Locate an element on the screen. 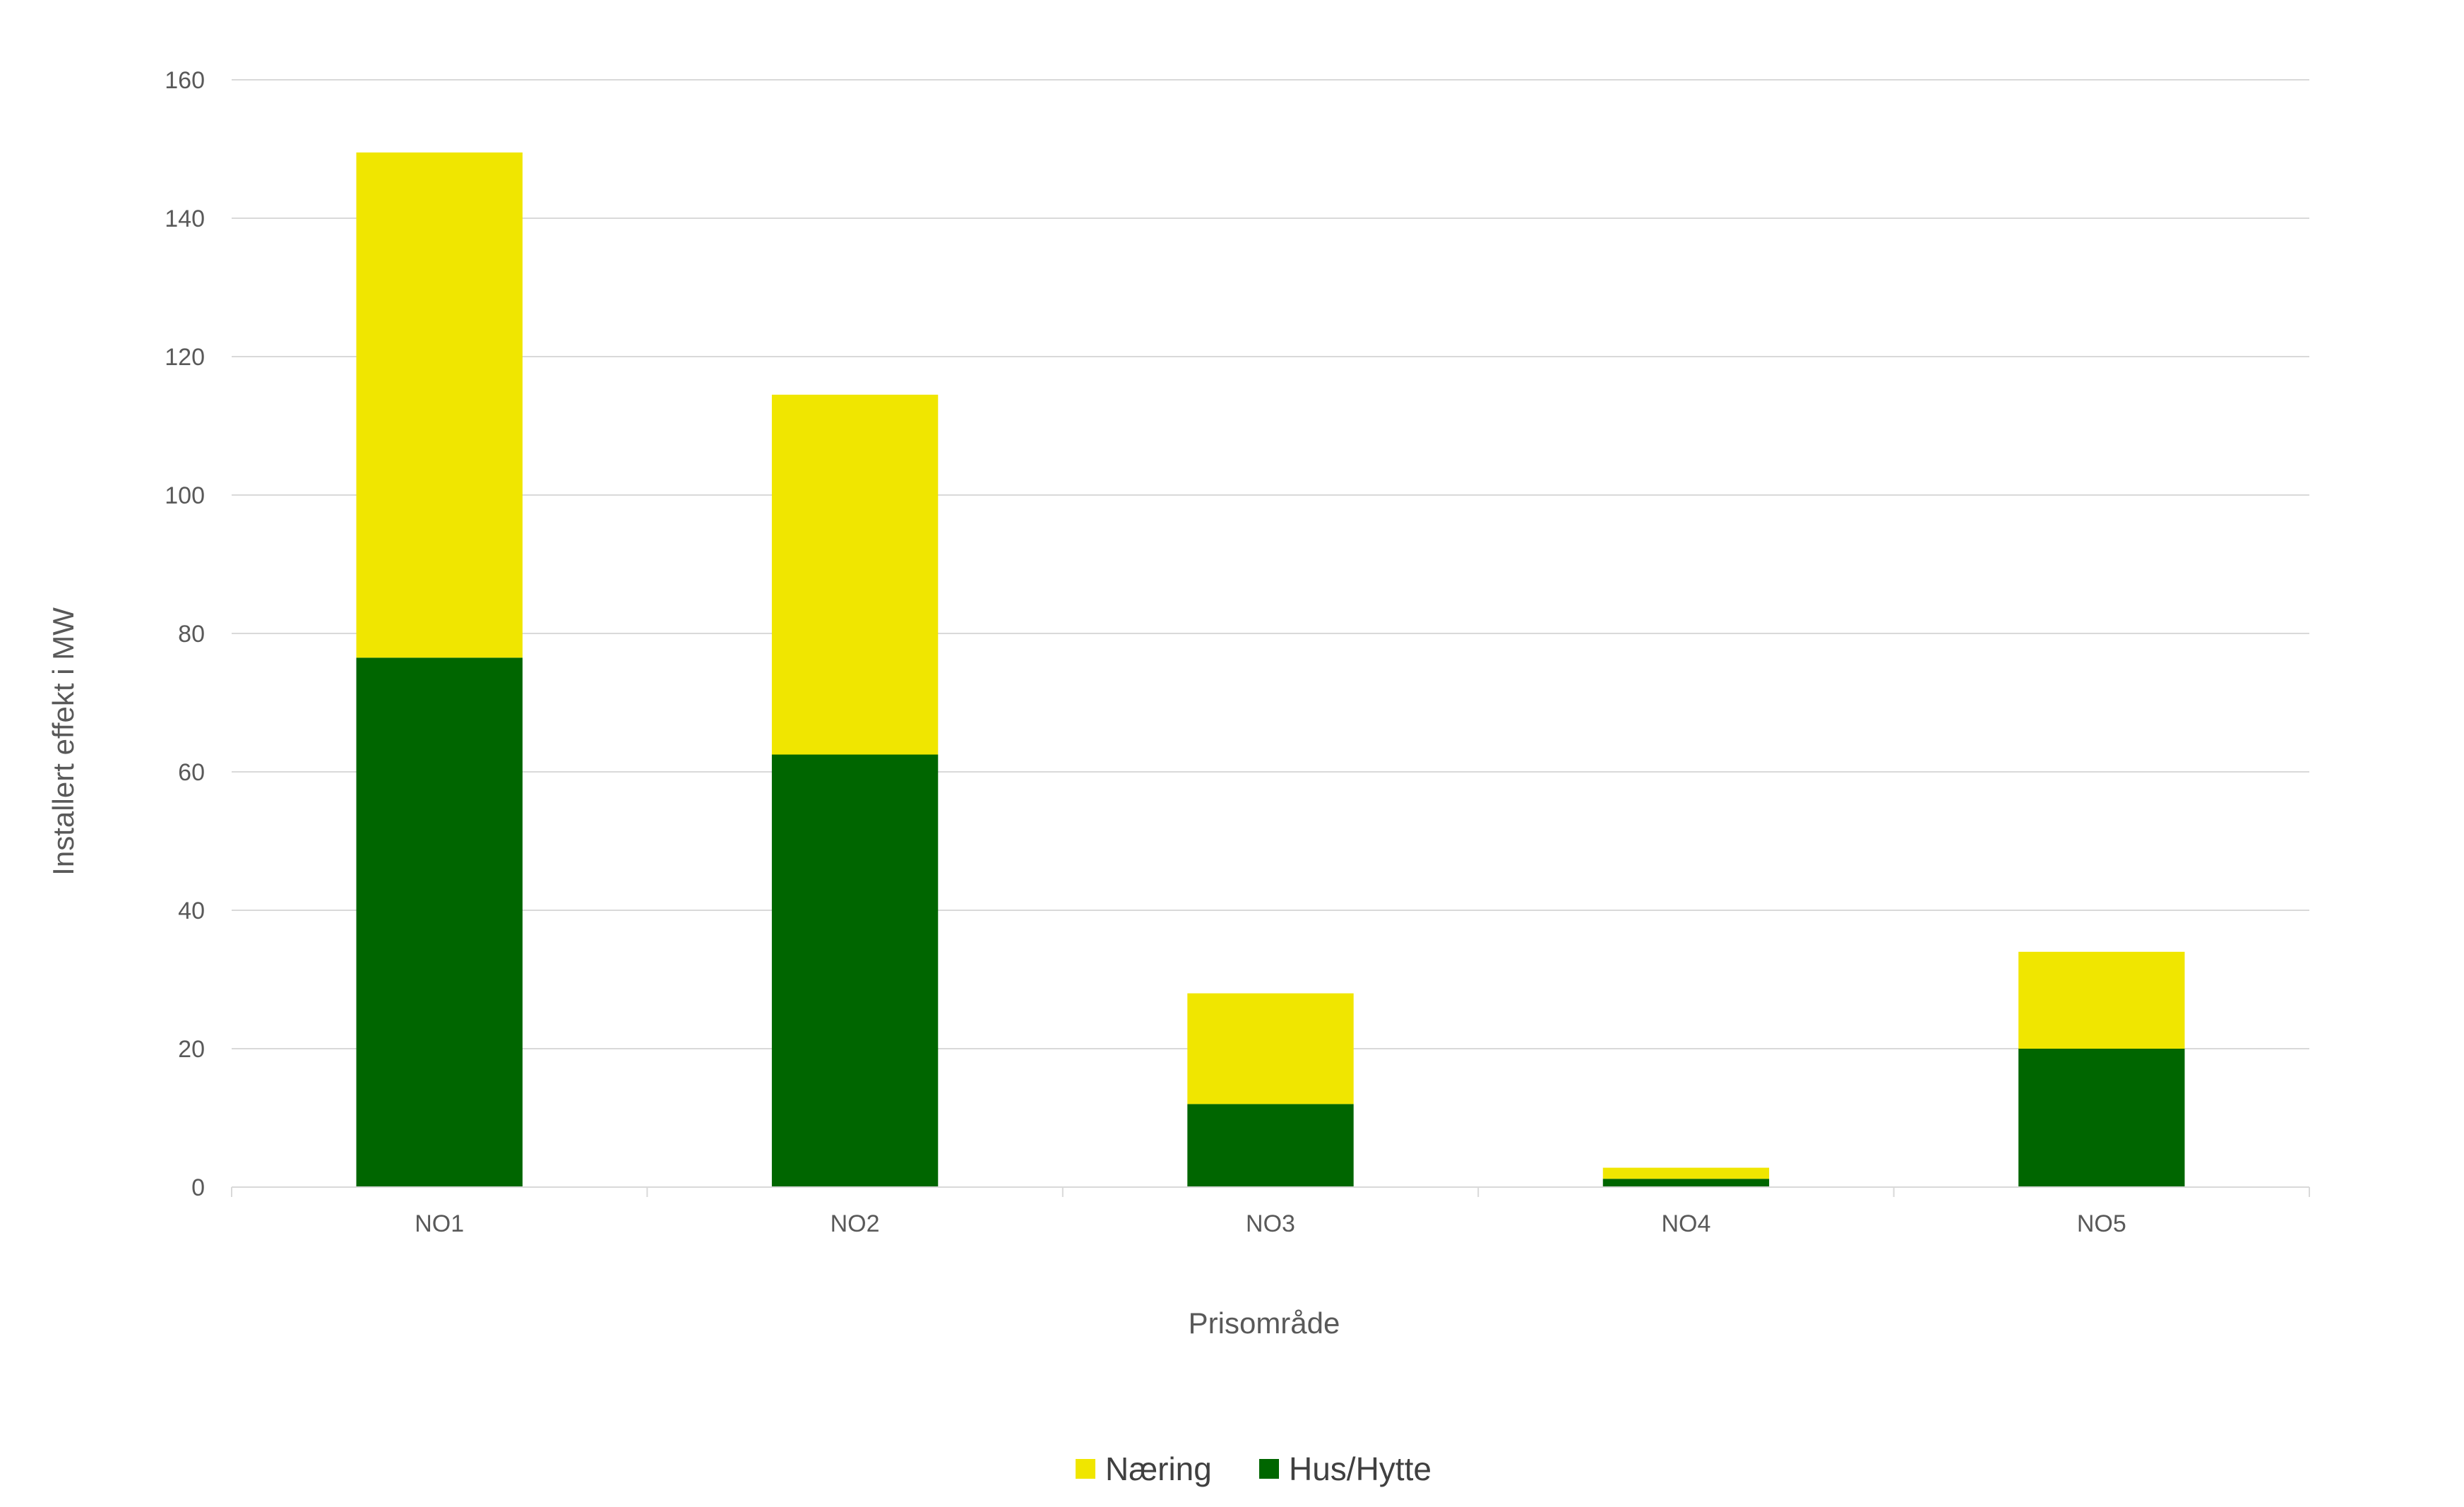  x-tick-label: NO2 is located at coordinates (855, 1223).